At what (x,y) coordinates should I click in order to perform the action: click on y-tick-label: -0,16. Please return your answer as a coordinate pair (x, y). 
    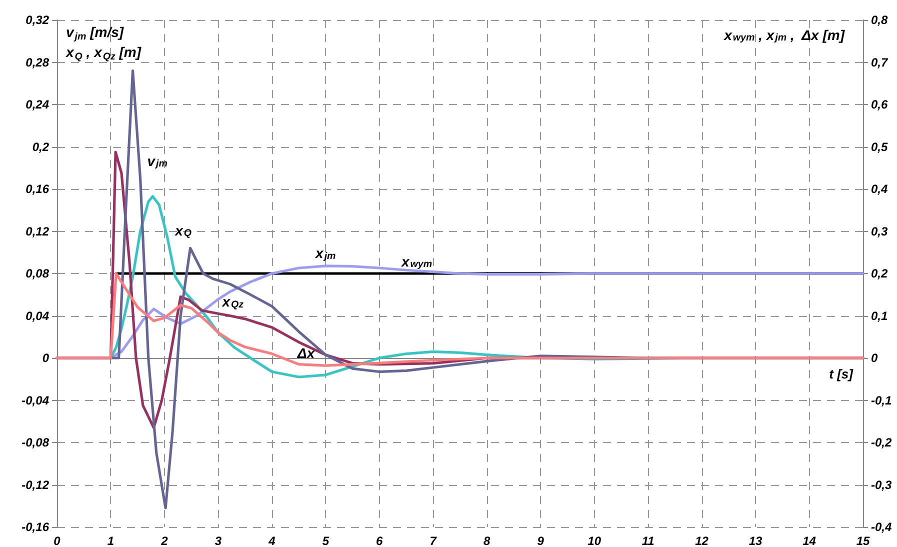
    Looking at the image, I should click on (36, 527).